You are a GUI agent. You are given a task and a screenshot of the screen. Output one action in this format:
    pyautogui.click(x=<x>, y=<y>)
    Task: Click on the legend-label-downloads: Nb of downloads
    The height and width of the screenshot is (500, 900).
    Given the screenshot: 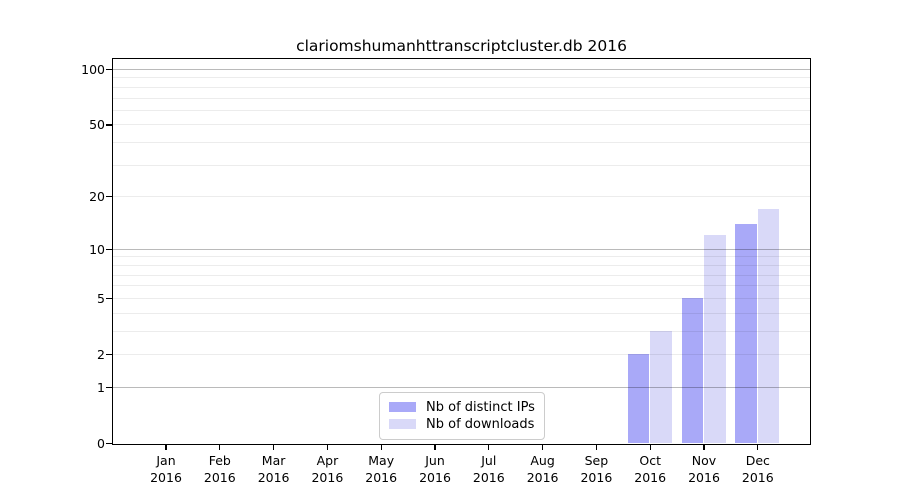 What is the action you would take?
    pyautogui.click(x=480, y=424)
    